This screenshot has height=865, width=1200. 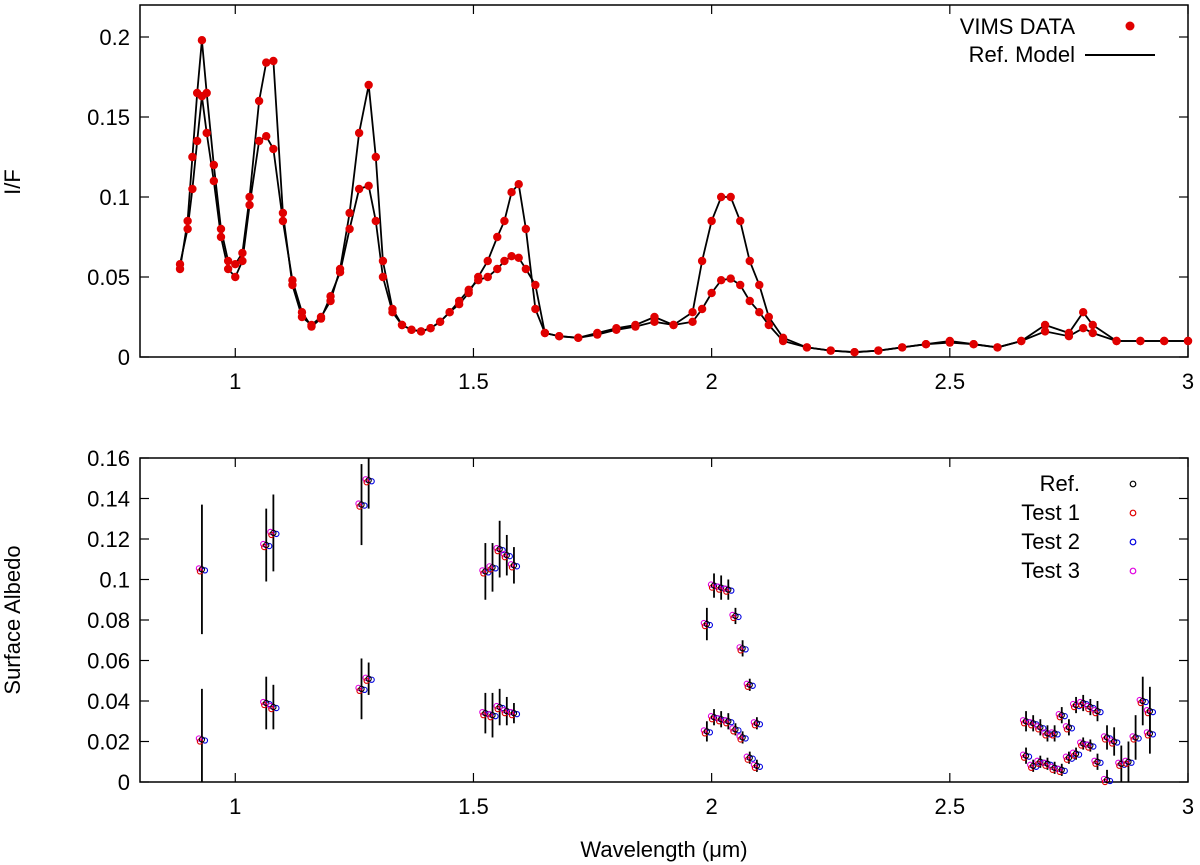 I want to click on bottom-x-tick-label: 1.5, so click(x=473, y=806).